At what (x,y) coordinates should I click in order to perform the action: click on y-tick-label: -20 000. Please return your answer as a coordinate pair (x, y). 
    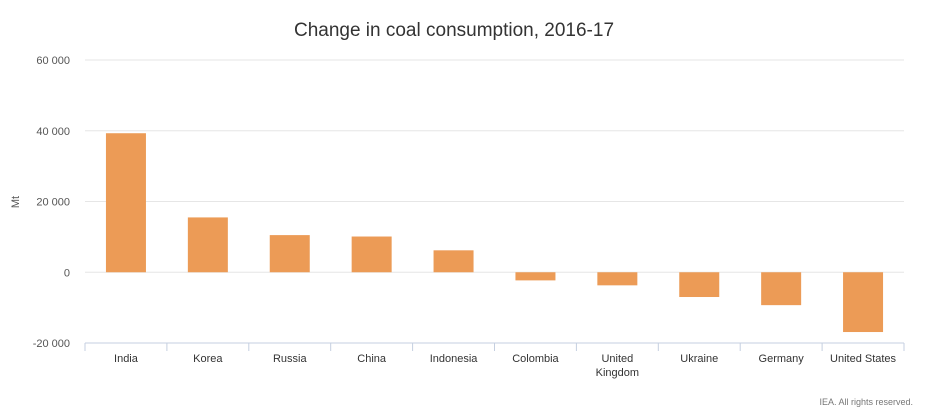
    Looking at the image, I should click on (51, 344).